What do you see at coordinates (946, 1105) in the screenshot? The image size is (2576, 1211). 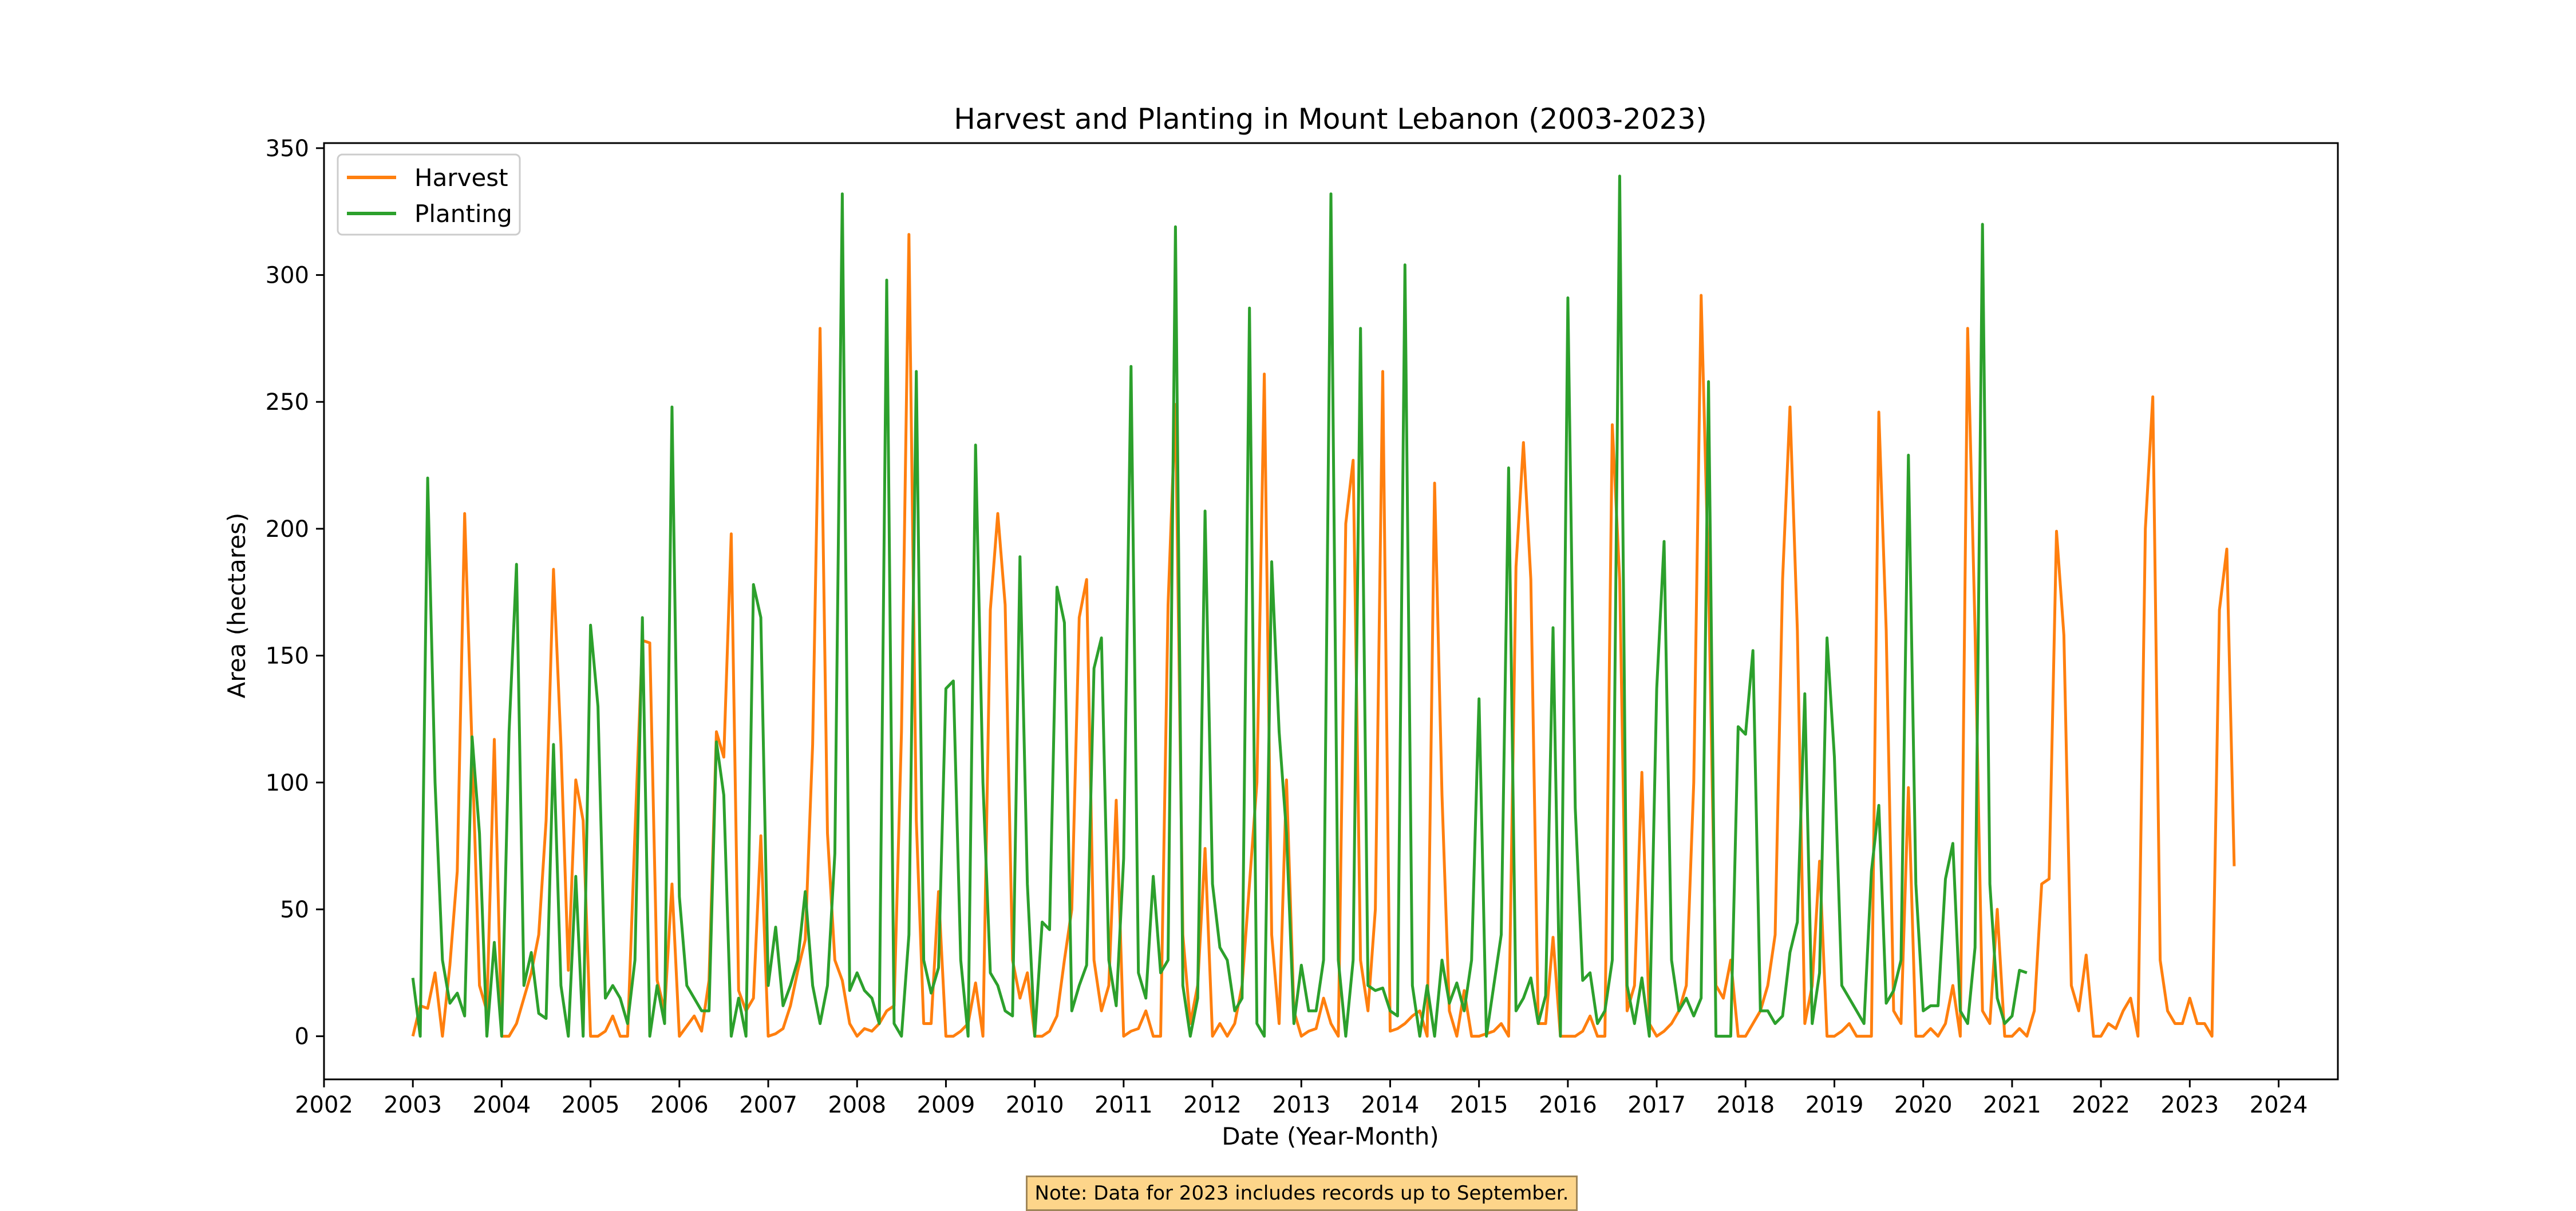 I see `x-tick-label: 2009` at bounding box center [946, 1105].